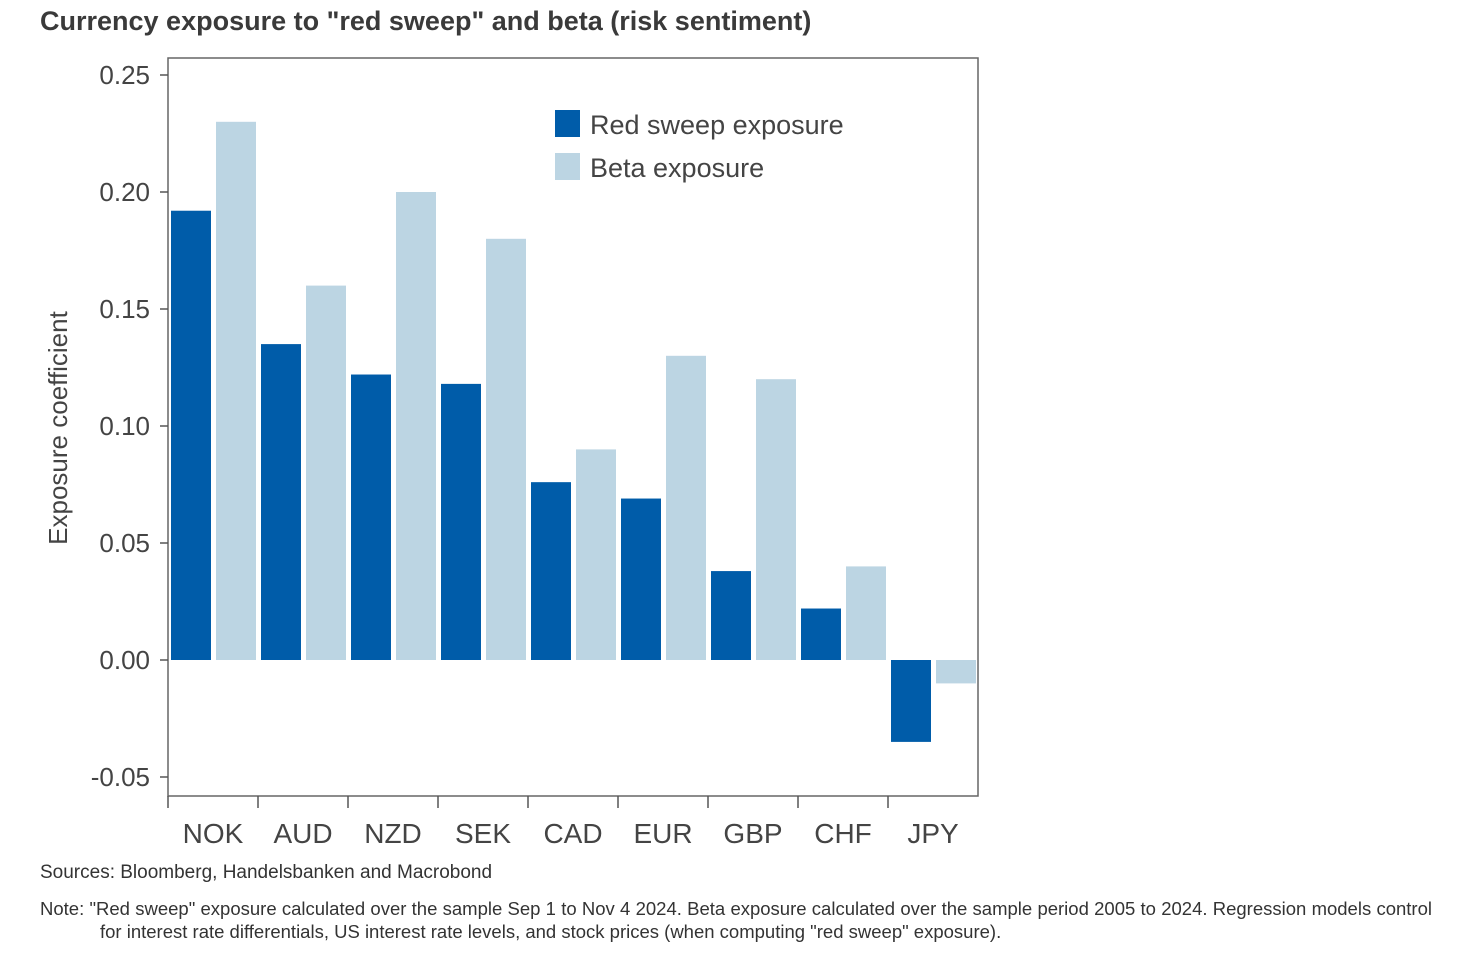 The image size is (1459, 971). I want to click on x-tick-label: SEK, so click(483, 833).